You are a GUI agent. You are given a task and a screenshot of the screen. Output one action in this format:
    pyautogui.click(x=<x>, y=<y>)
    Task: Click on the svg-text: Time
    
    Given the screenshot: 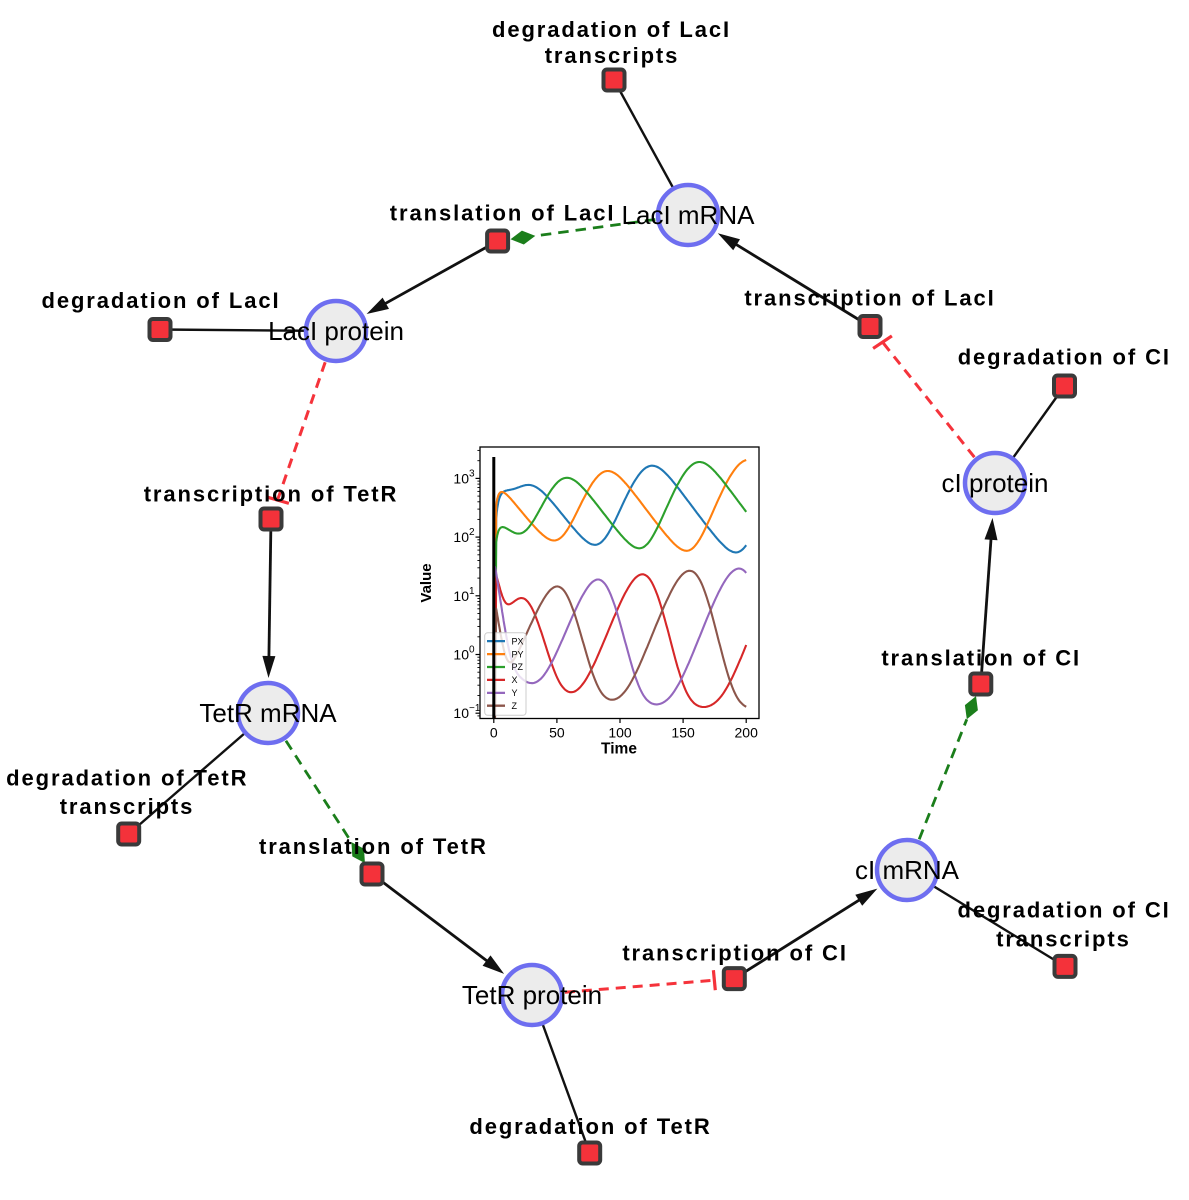 What is the action you would take?
    pyautogui.click(x=619, y=748)
    